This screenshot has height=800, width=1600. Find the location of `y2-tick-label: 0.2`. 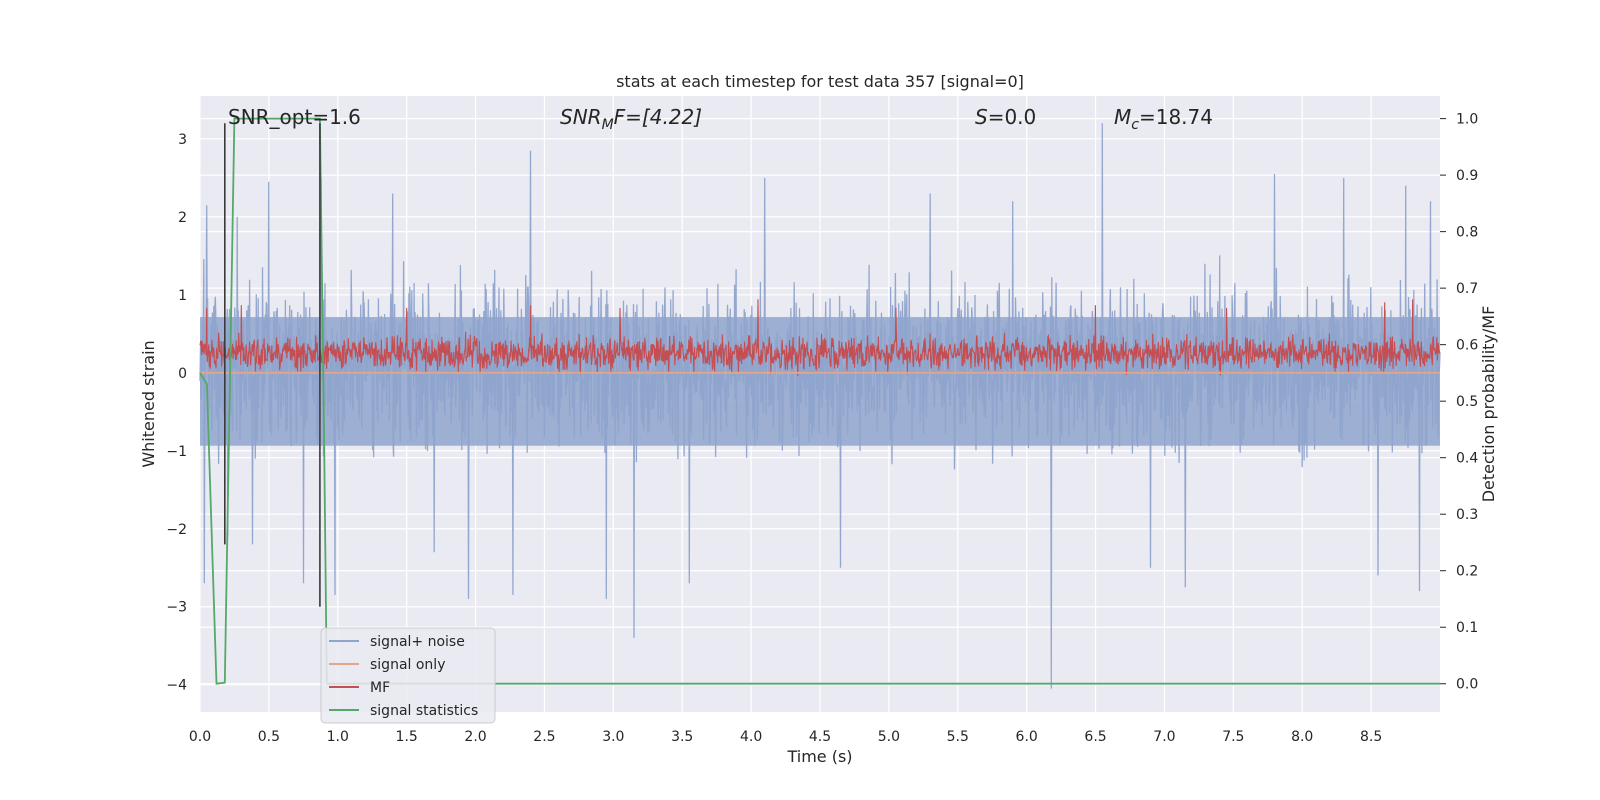

y2-tick-label: 0.2 is located at coordinates (1467, 572).